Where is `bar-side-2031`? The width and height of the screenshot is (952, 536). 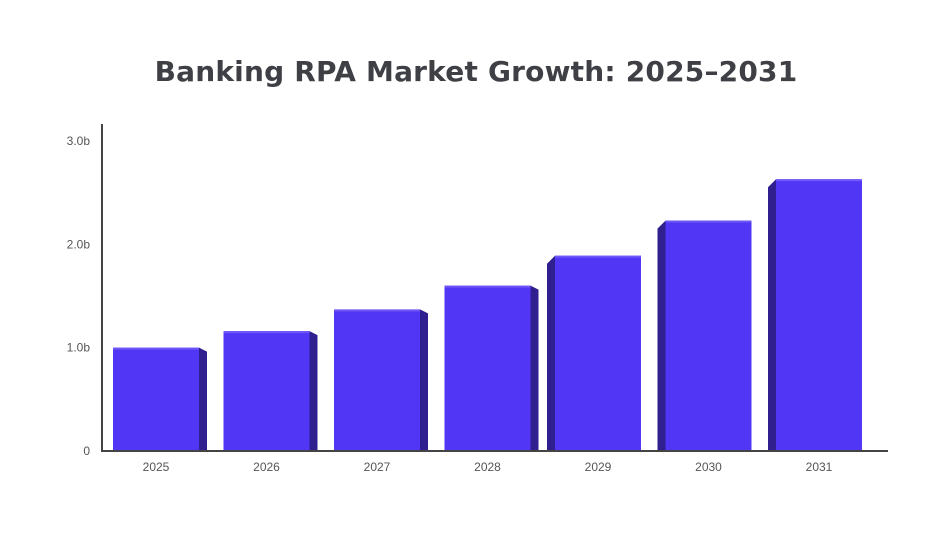
bar-side-2031 is located at coordinates (772, 315).